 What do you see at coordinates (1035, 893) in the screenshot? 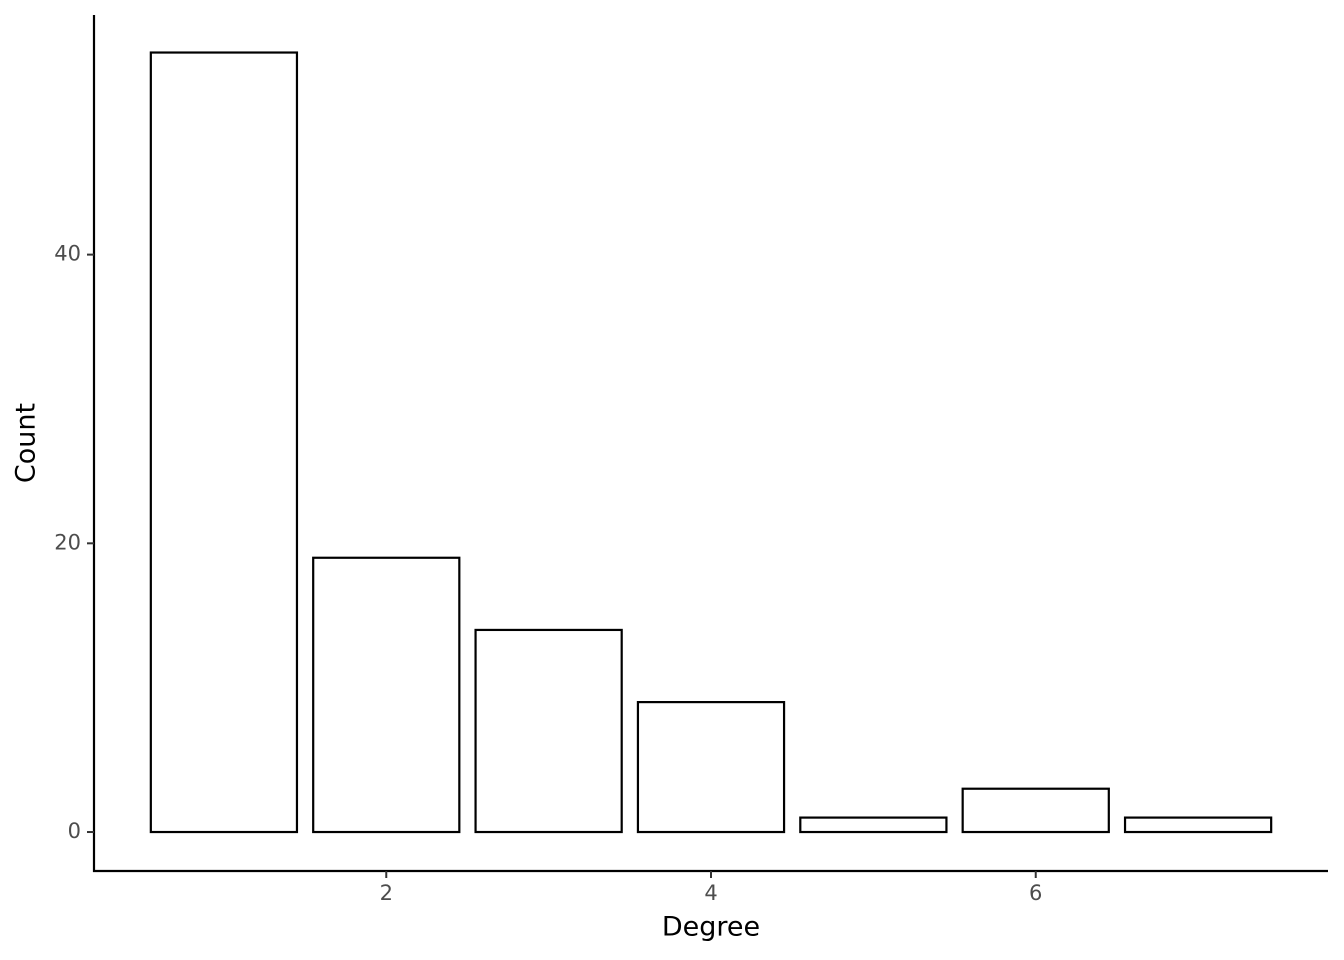
I see `x-tick-label: 6` at bounding box center [1035, 893].